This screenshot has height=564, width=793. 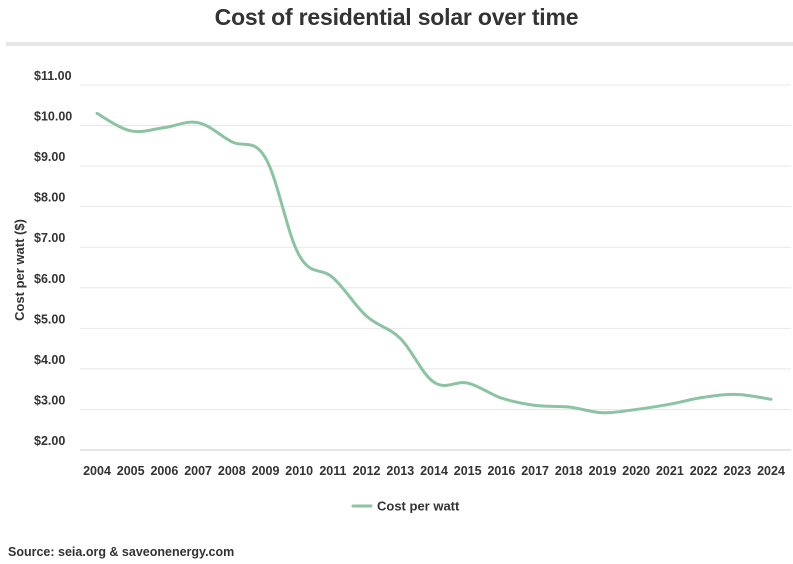 What do you see at coordinates (636, 471) in the screenshot?
I see `x-tick-label: 2020` at bounding box center [636, 471].